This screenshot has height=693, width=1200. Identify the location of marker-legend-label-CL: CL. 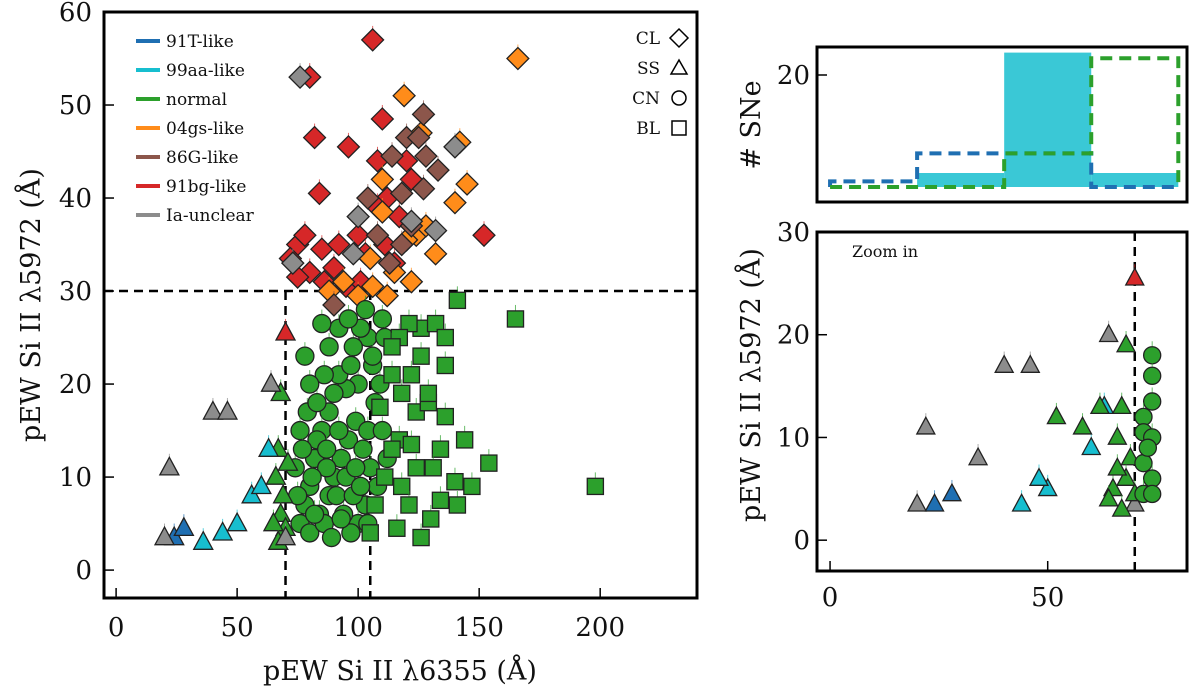
(648, 39).